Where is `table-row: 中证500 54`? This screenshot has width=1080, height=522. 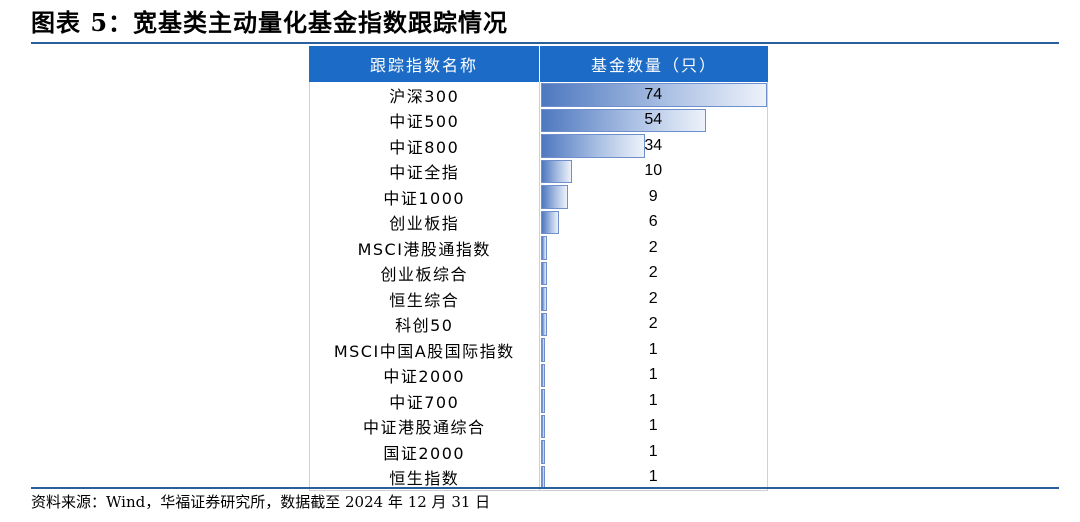
table-row: 中证500 54 is located at coordinates (539, 120).